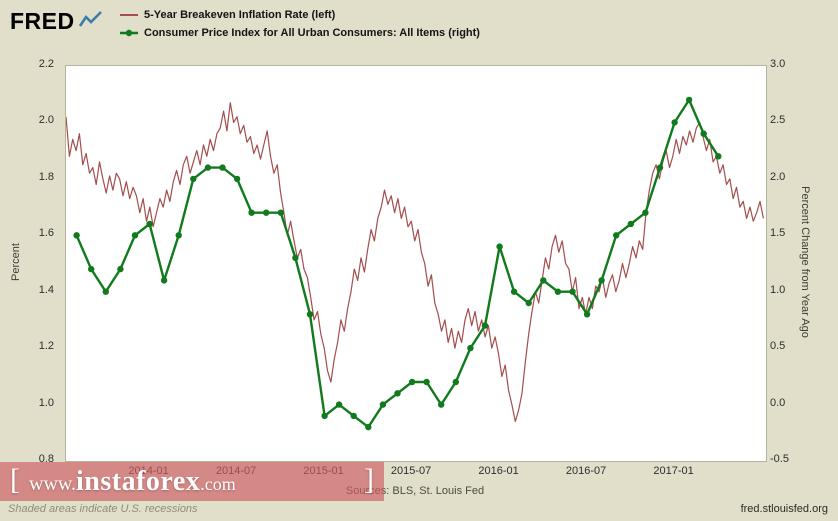 The width and height of the screenshot is (838, 521). I want to click on x-axis-tick-label: 2016-07, so click(586, 471).